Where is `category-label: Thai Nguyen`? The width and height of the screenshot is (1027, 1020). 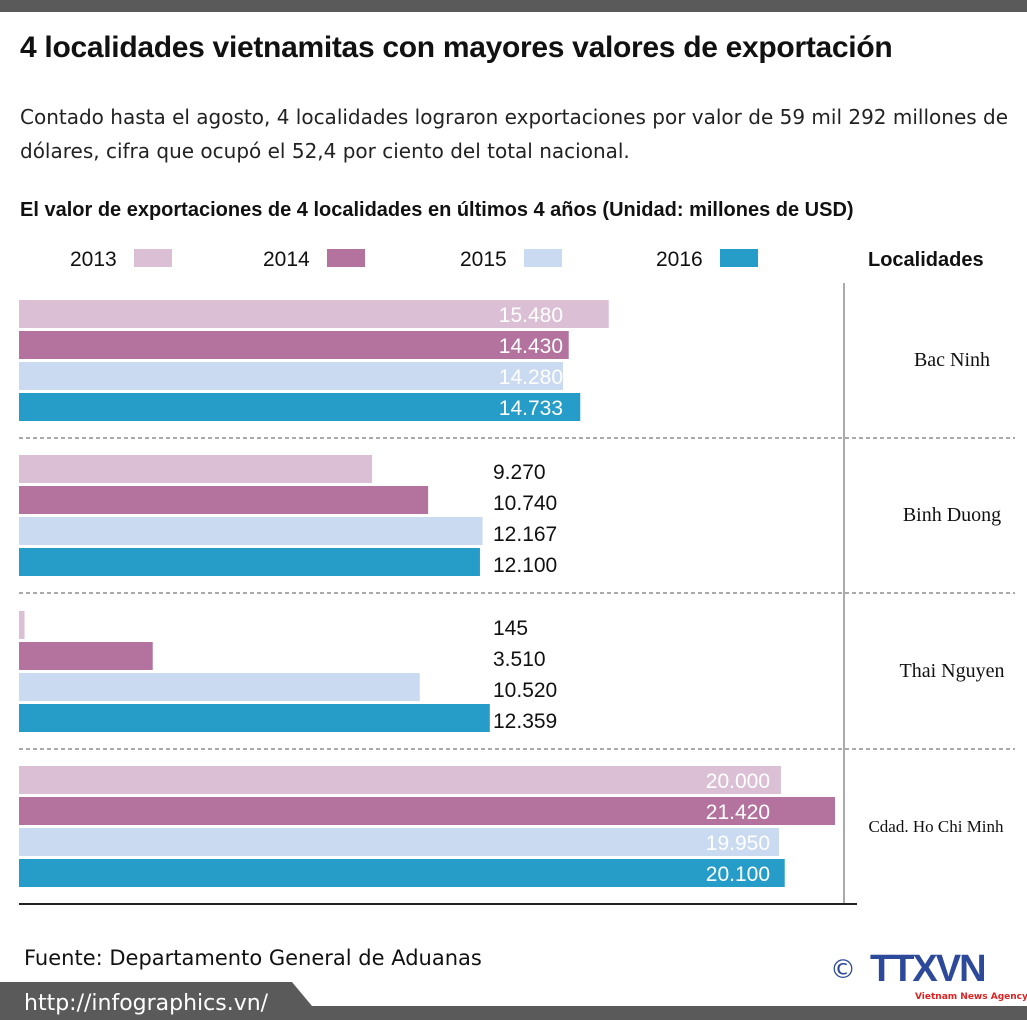 category-label: Thai Nguyen is located at coordinates (952, 671).